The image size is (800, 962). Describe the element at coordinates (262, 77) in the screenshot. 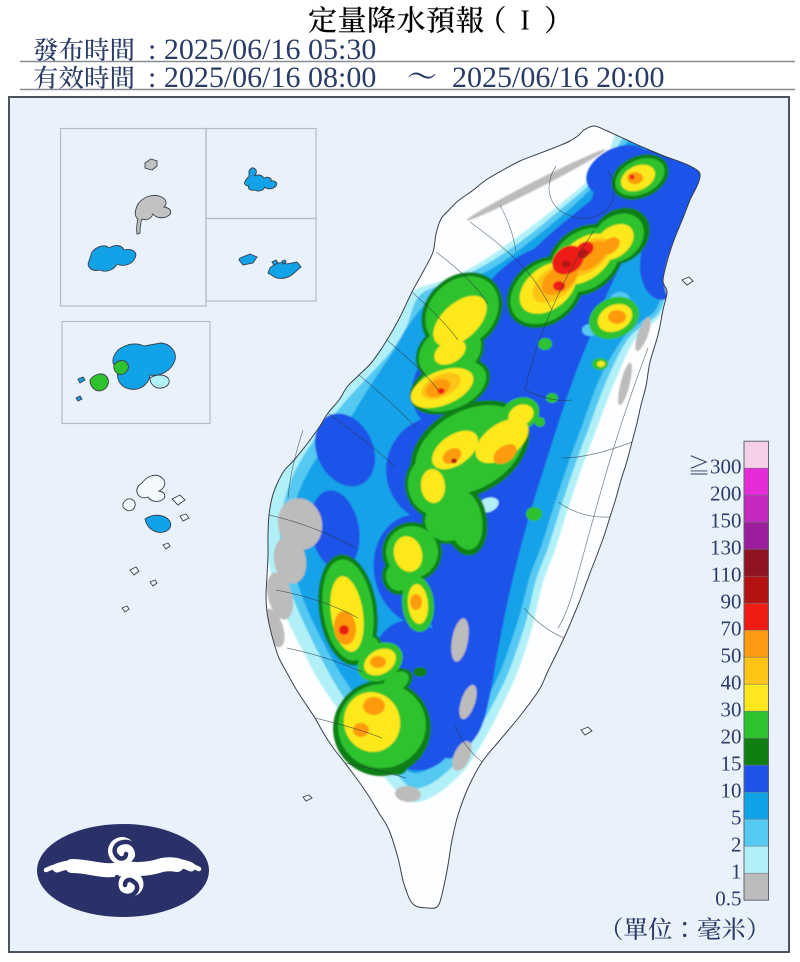

I see `svg-text:: 2025/06/16 08:00: : 2025/06/16 08:00` at that location.